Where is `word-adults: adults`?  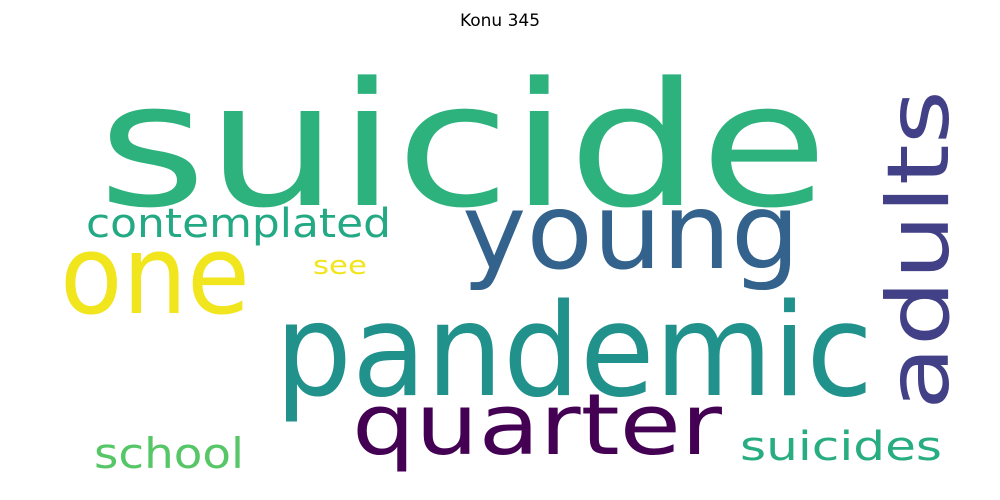 word-adults: adults is located at coordinates (919, 250).